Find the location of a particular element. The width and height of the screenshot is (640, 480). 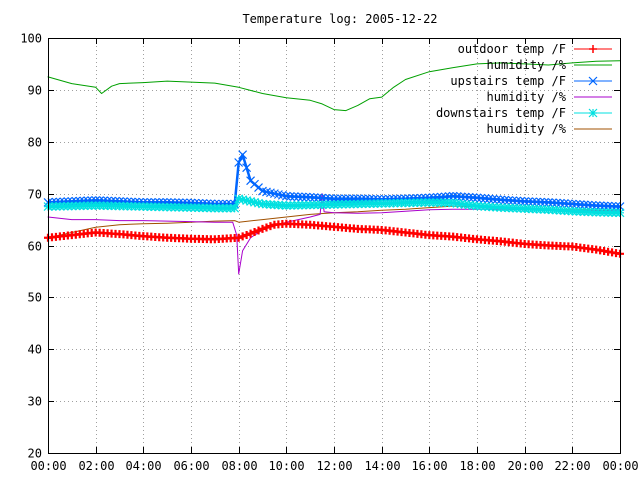

legend-entry: outdoor temp /F is located at coordinates (535, 49).